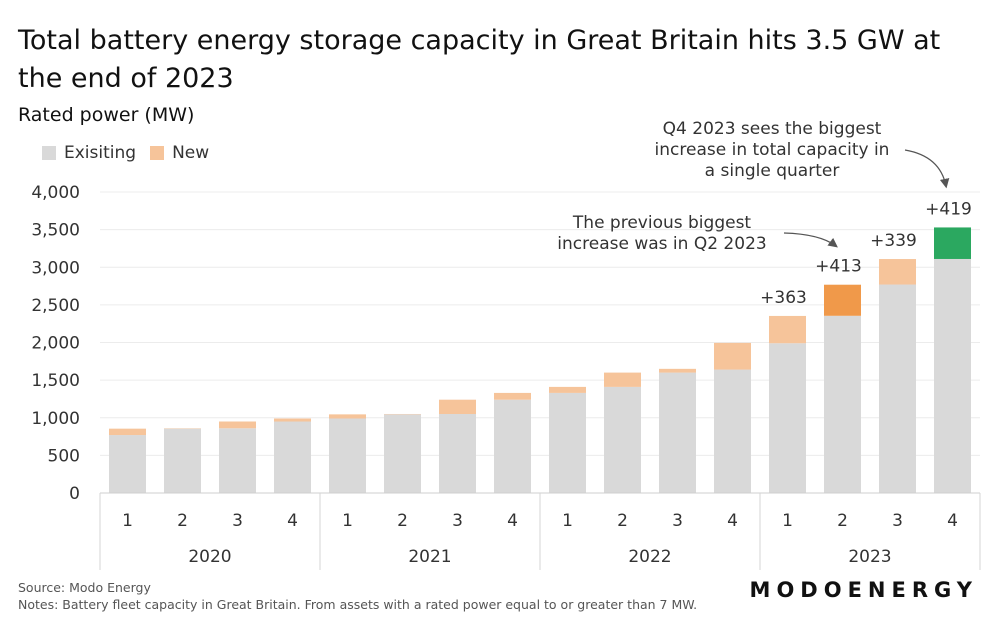 The image size is (1000, 630). I want to click on data-label: +413, so click(838, 267).